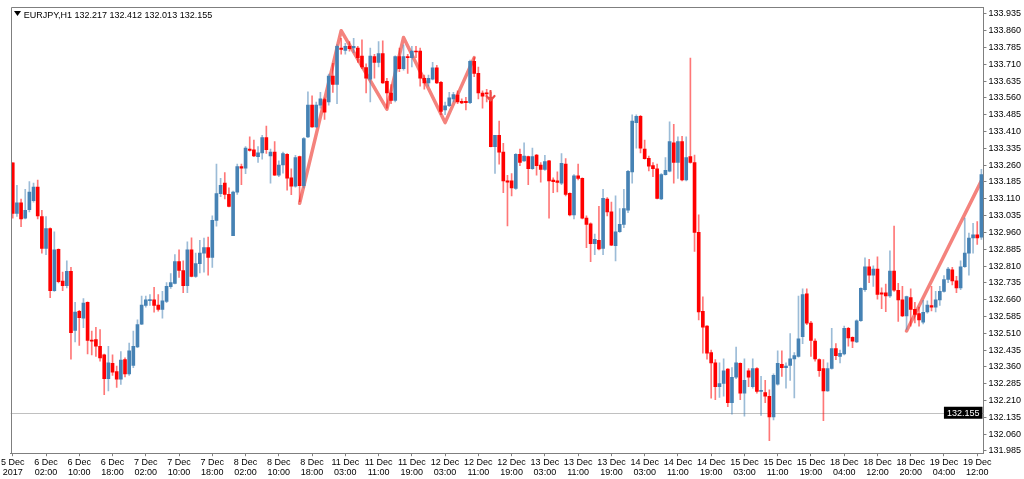 The image size is (1024, 479). Describe the element at coordinates (1005, 30) in the screenshot. I see `y-tick-label: 133.860` at that location.